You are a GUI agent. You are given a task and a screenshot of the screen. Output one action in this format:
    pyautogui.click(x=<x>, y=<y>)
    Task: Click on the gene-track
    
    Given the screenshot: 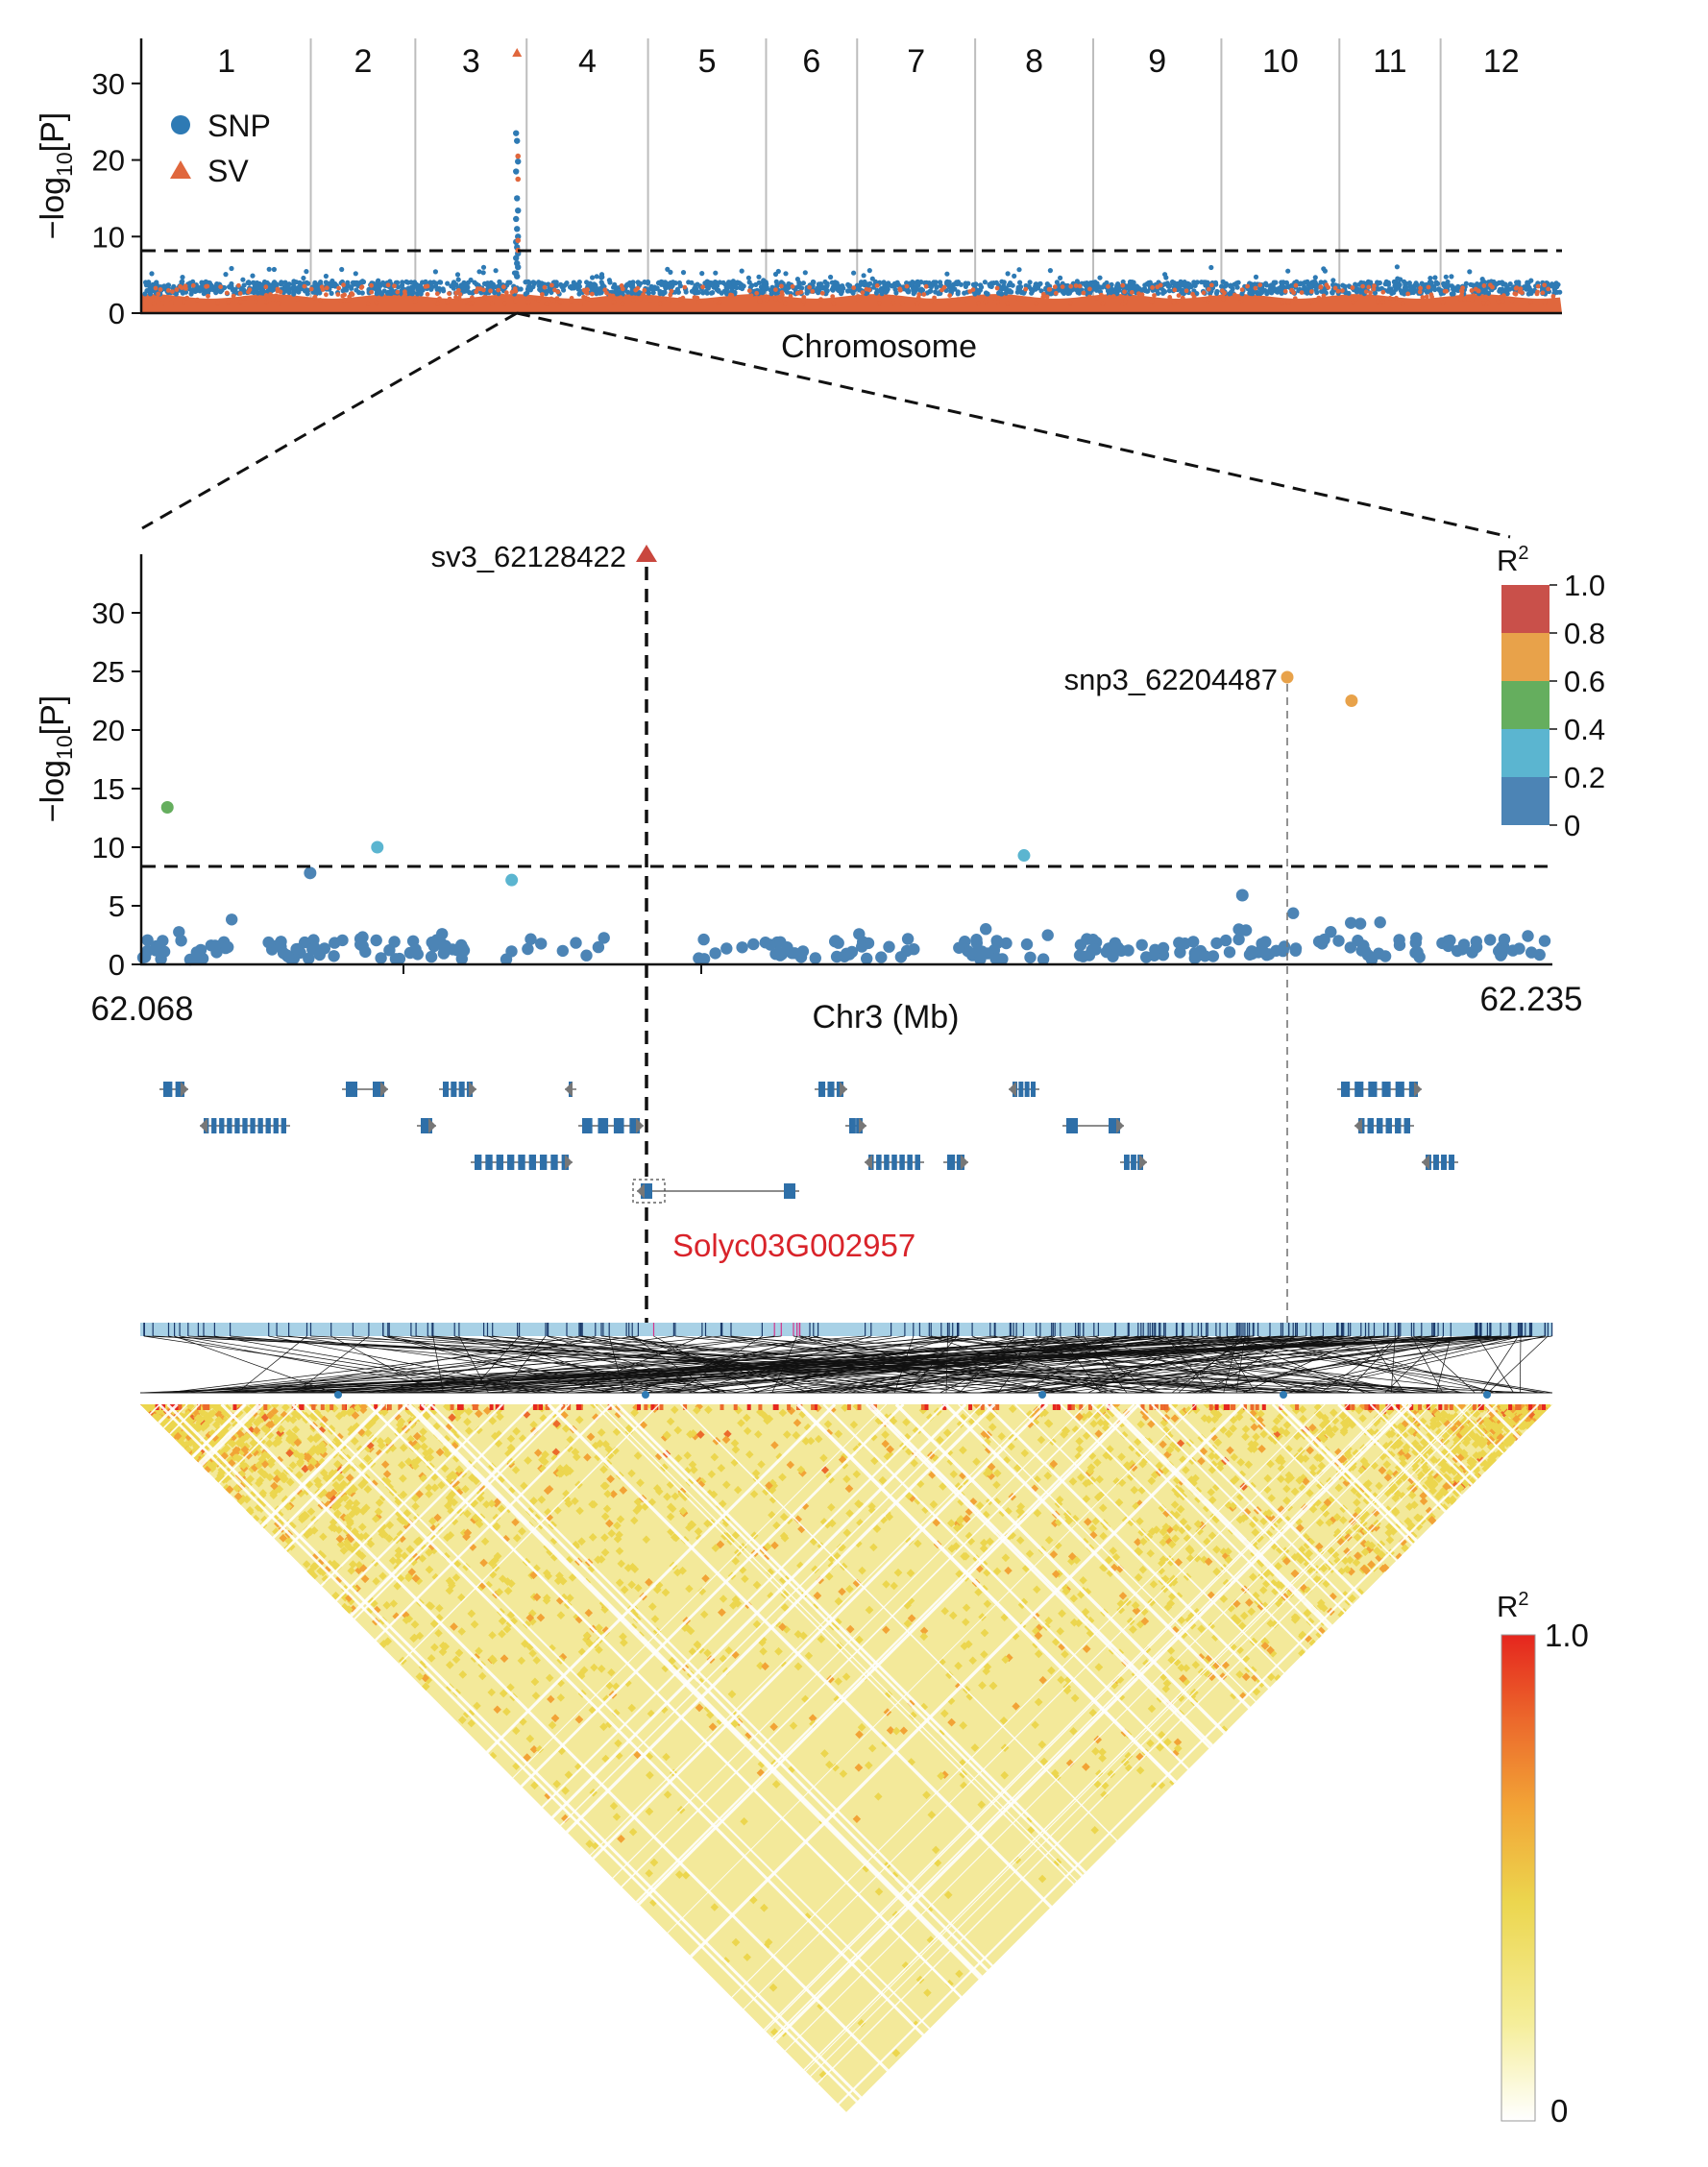 What is the action you would take?
    pyautogui.click(x=808, y=1140)
    